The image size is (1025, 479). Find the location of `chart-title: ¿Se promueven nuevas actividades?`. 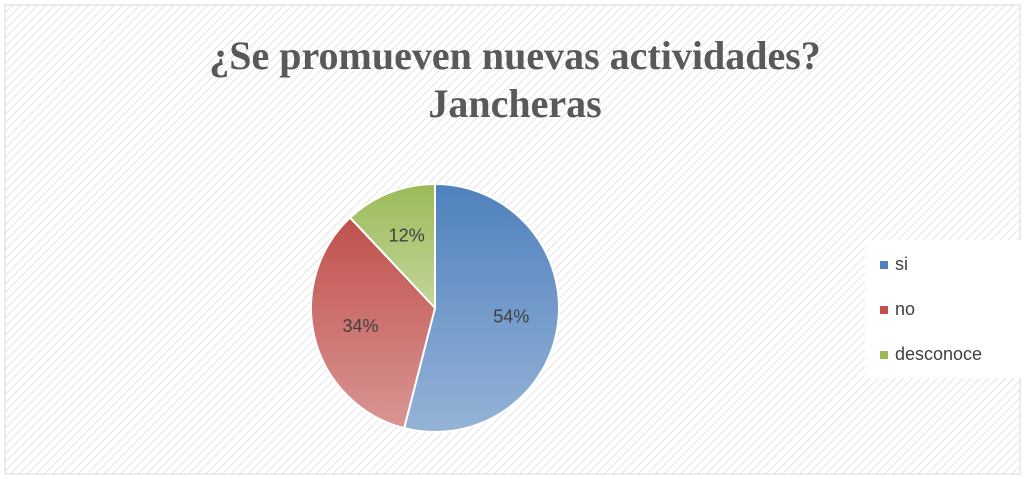

chart-title: ¿Se promueven nuevas actividades? is located at coordinates (515, 55).